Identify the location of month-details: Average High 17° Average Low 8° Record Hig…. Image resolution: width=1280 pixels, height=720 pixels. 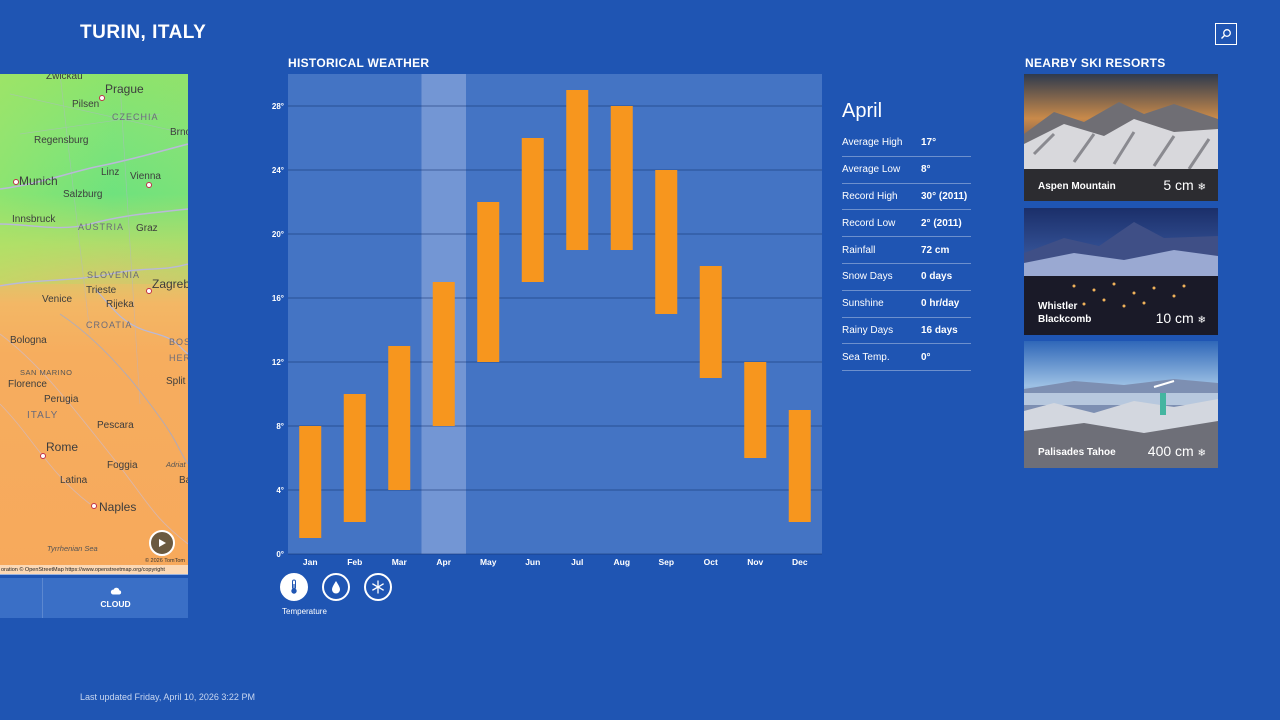
(906, 251).